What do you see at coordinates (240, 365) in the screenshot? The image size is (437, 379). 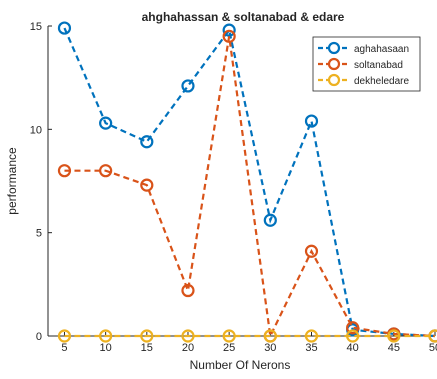 I see `x-axis-label: Number Of Nerons` at bounding box center [240, 365].